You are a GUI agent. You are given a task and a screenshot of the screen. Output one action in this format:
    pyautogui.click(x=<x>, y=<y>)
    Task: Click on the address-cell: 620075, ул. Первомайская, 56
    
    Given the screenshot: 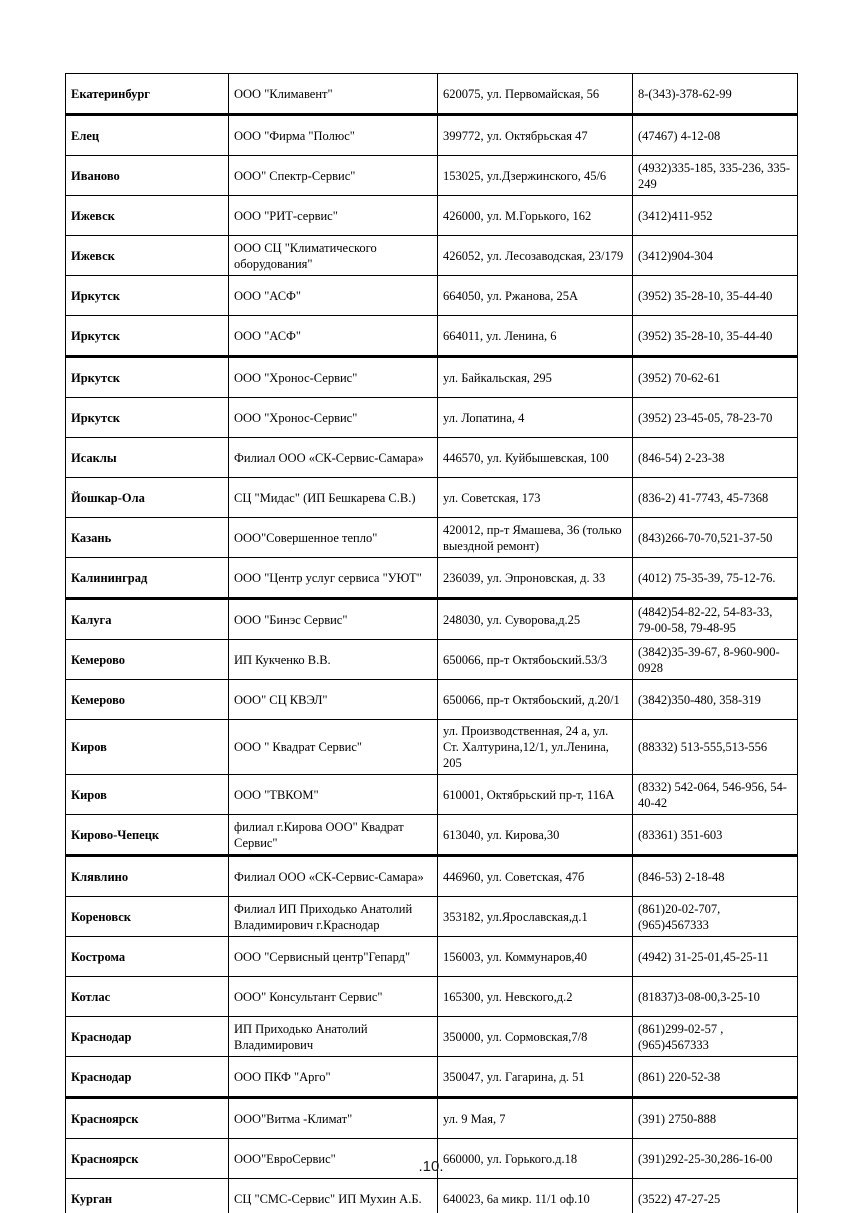 What is the action you would take?
    pyautogui.click(x=535, y=94)
    